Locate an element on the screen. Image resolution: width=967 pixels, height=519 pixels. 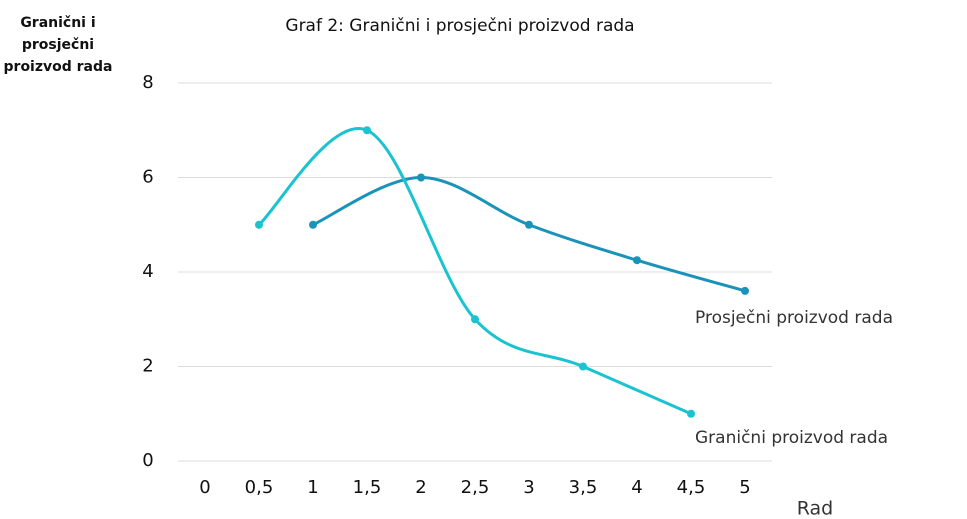
x-tick-label: 3 is located at coordinates (528, 487).